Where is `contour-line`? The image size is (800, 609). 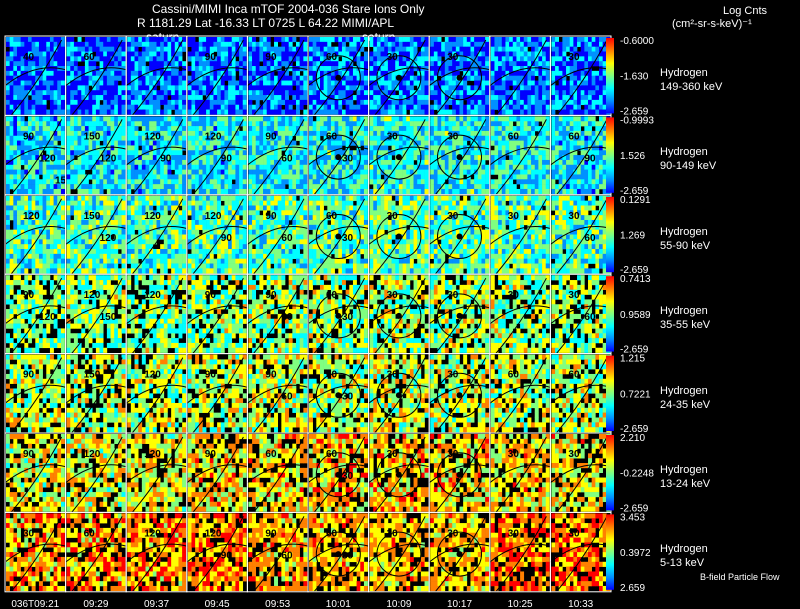
contour-line is located at coordinates (520, 156).